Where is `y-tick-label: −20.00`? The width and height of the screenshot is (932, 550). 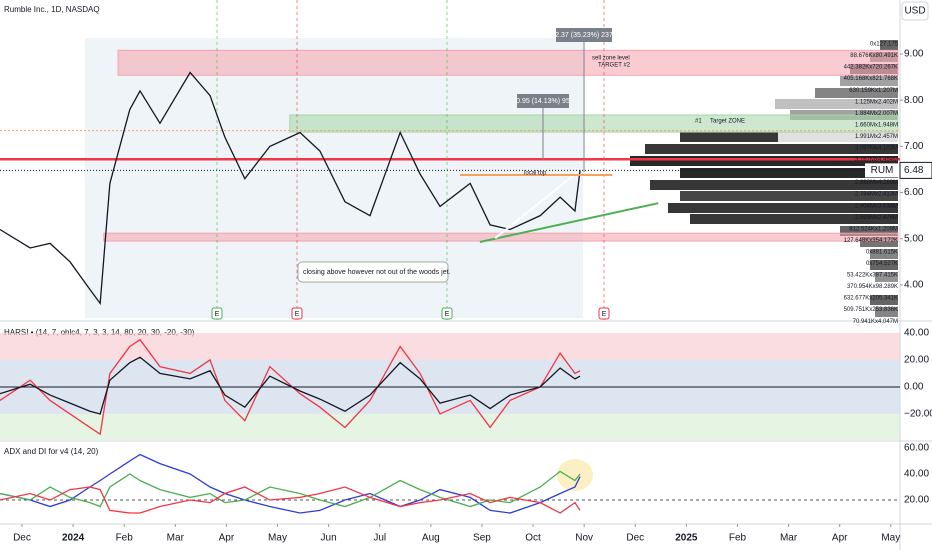
y-tick-label: −20.00 is located at coordinates (918, 414).